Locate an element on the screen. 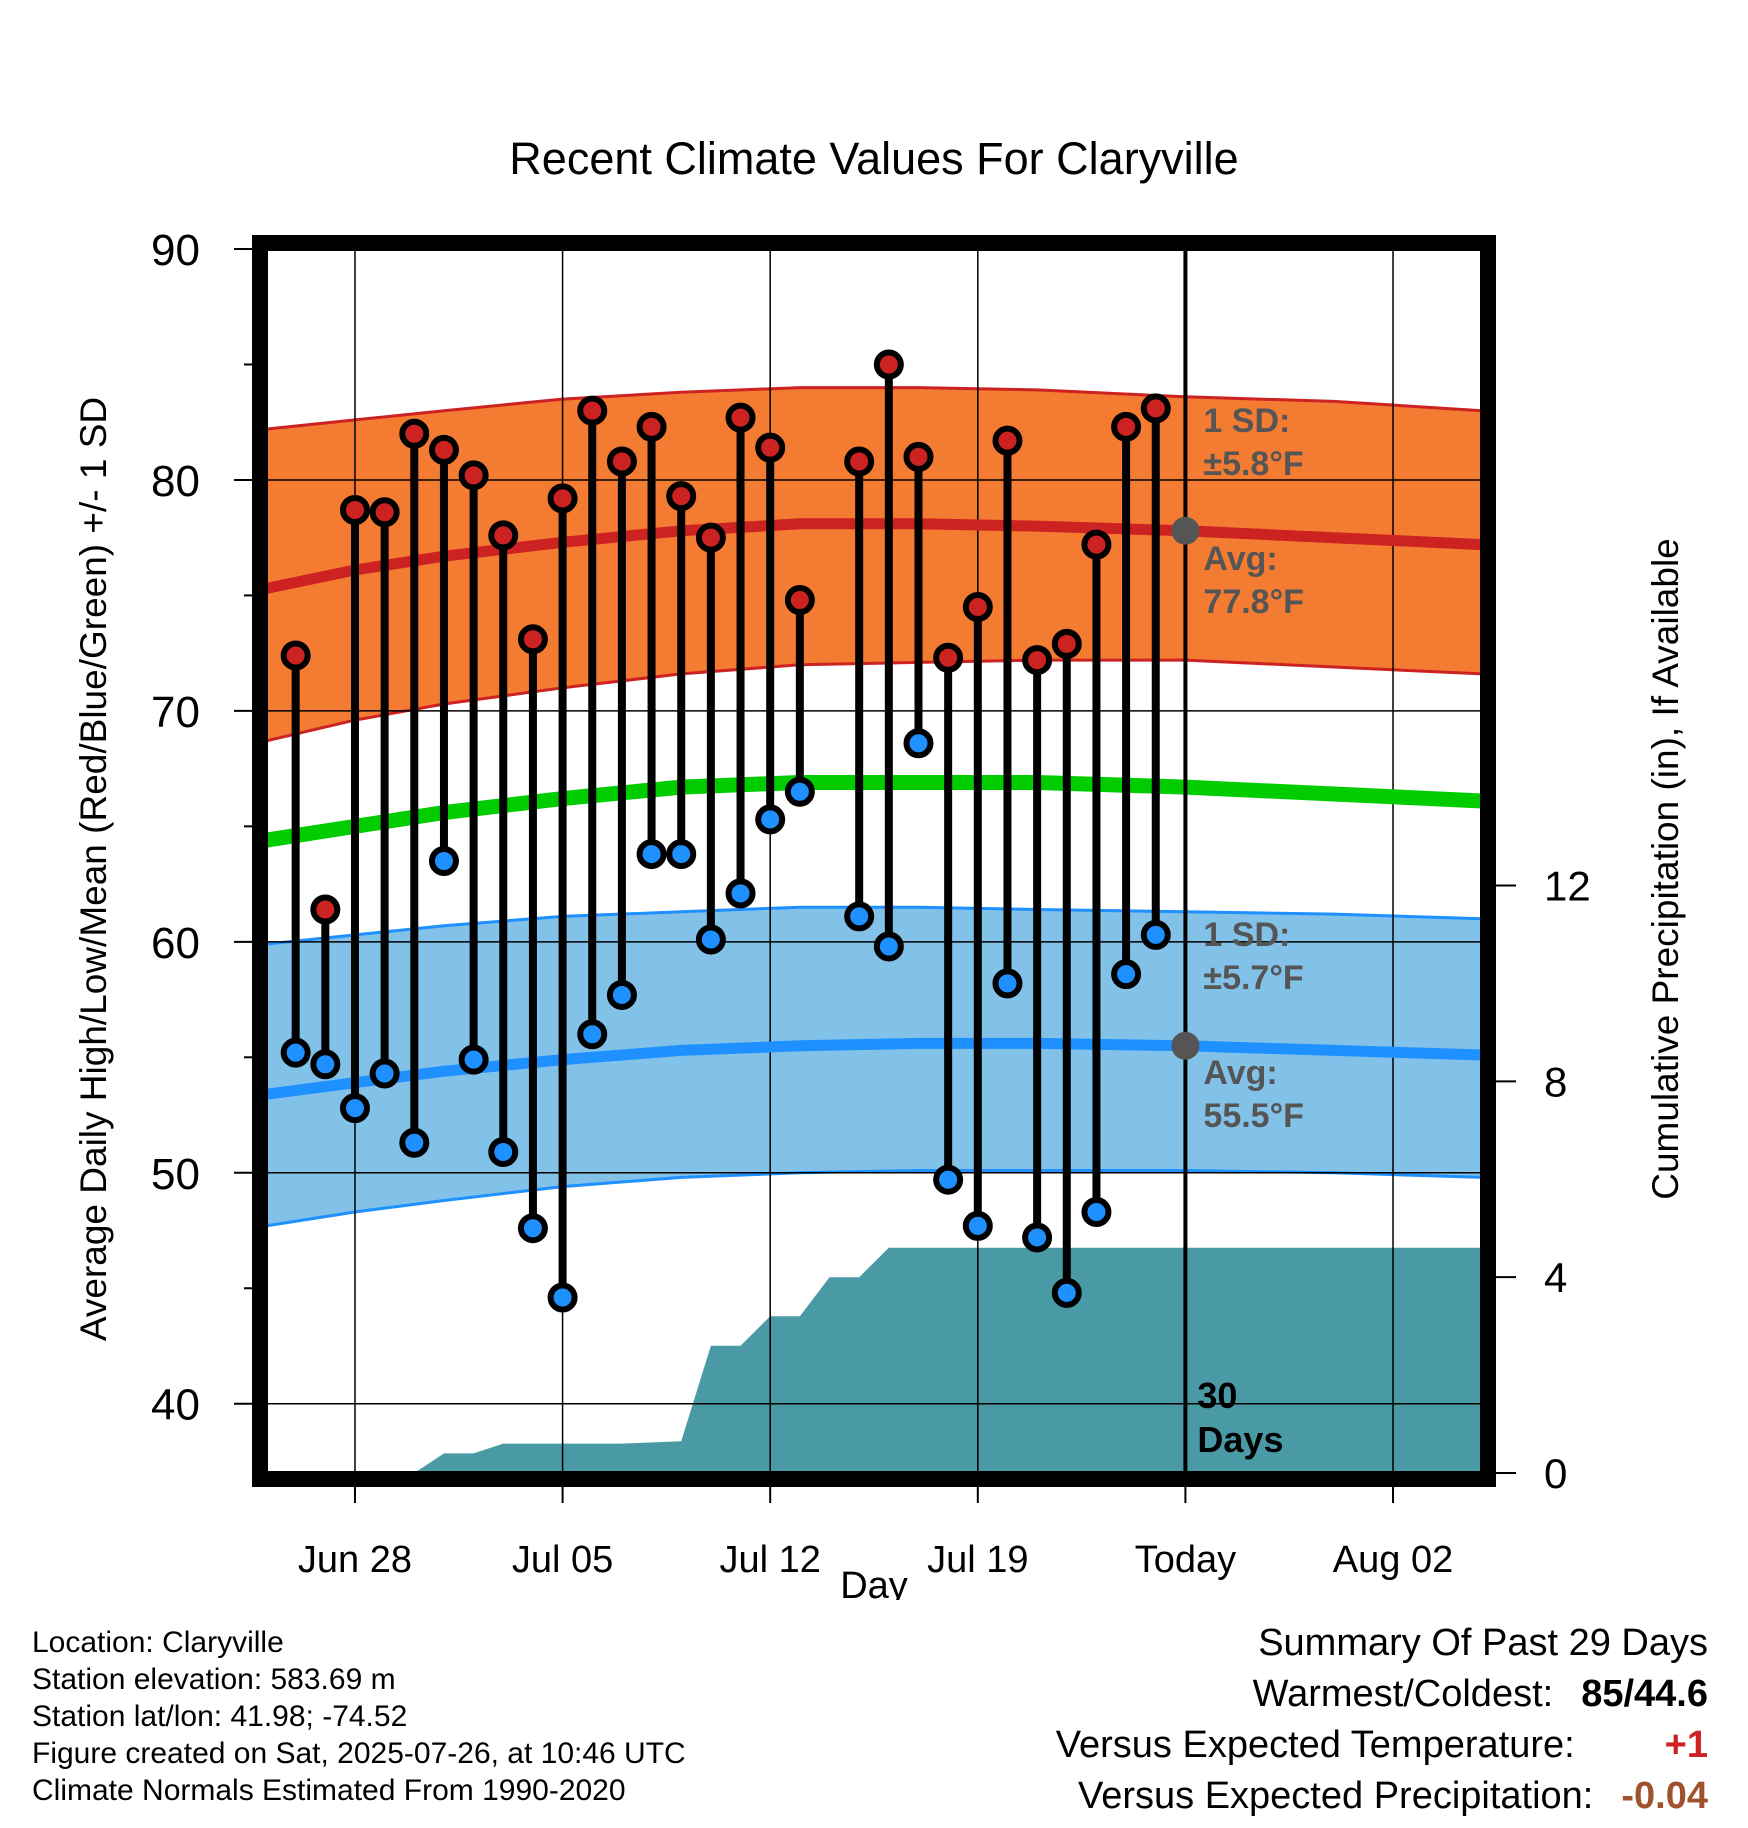 The image size is (1748, 1828). y-left-tick-label: 90 is located at coordinates (175, 250).